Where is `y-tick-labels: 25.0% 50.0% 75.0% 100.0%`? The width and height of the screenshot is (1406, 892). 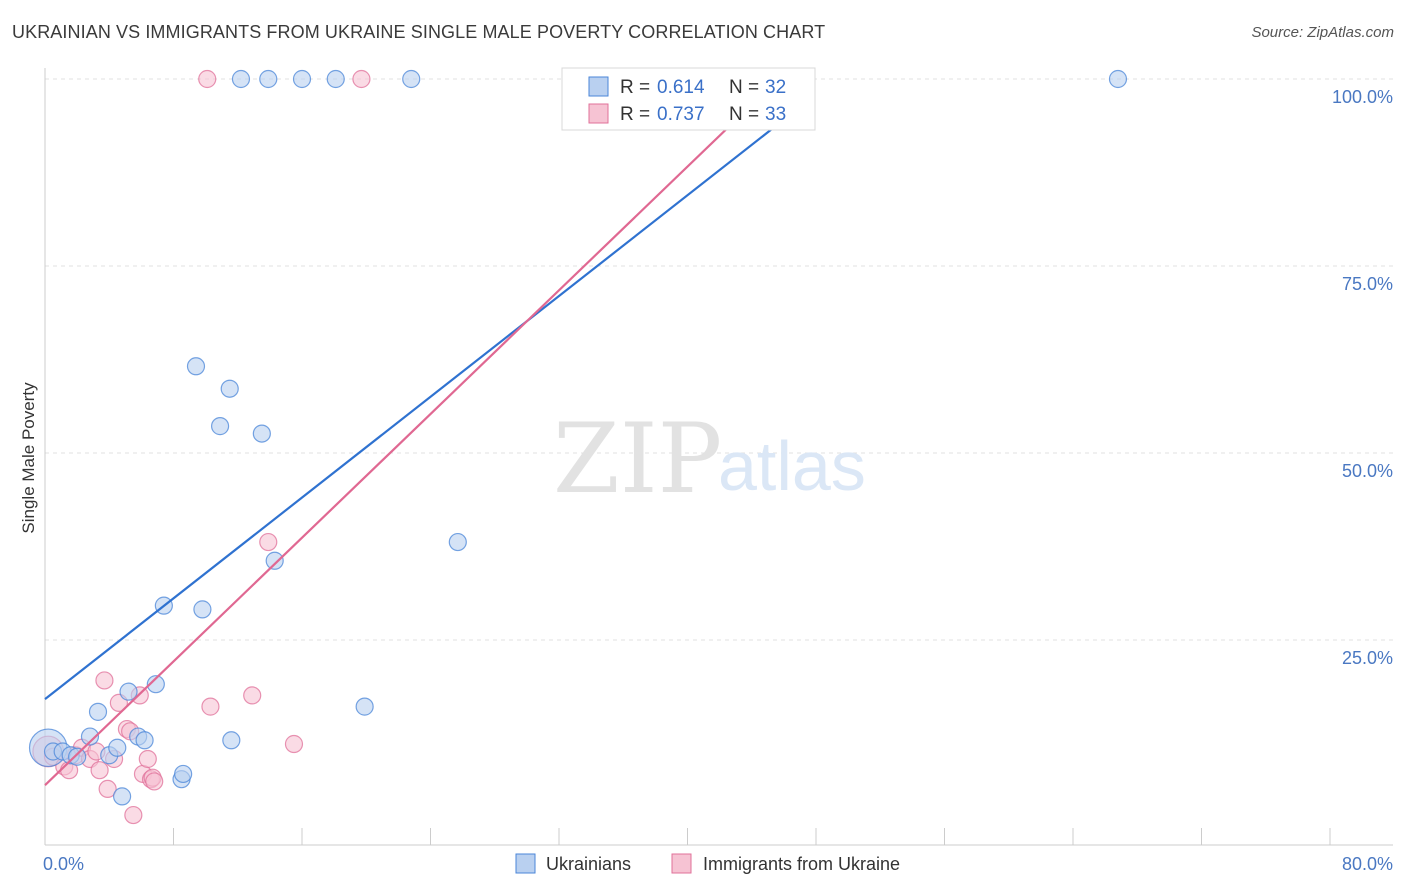
y-tick-labels: 25.0% 50.0% 75.0% 100.0% is located at coordinates (1362, 377).